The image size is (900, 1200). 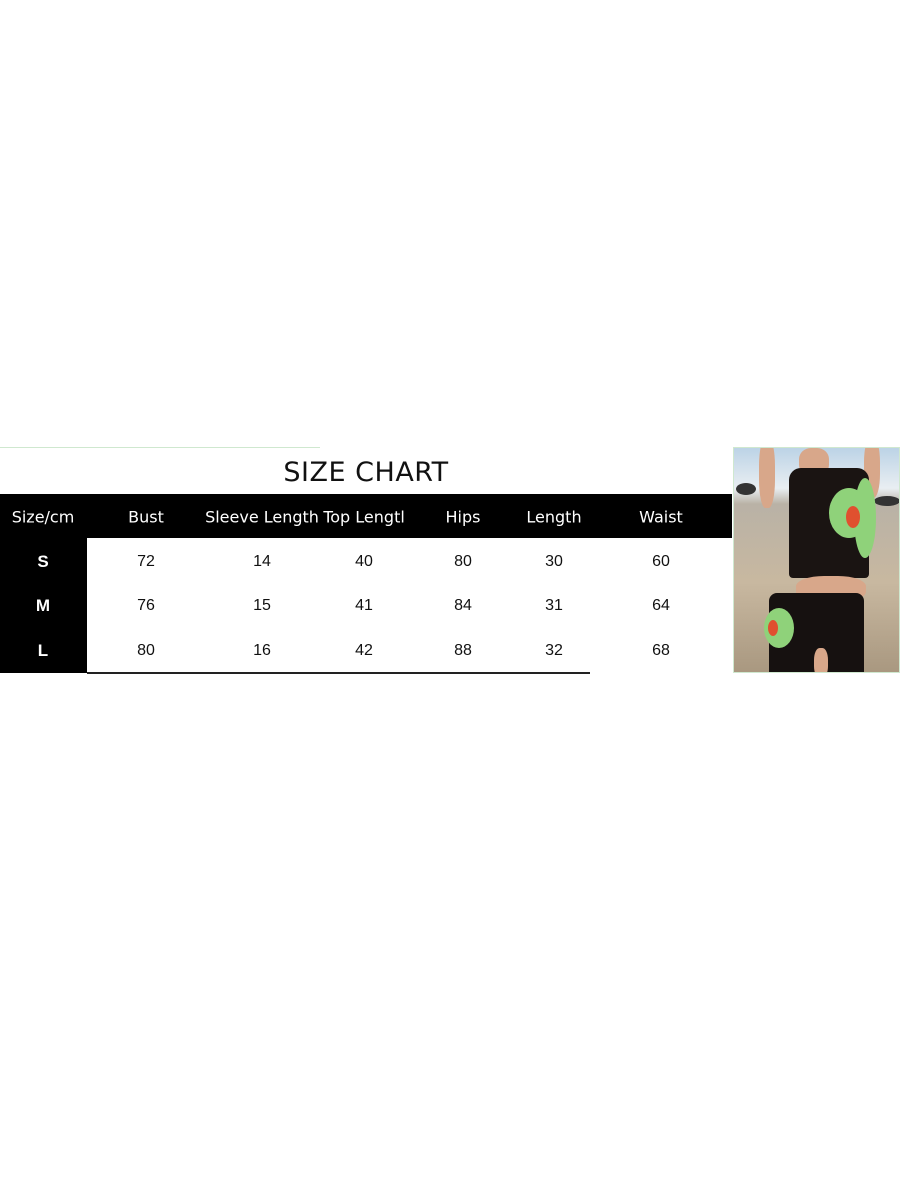 I want to click on column-header: Sleeve Length, so click(x=262, y=517).